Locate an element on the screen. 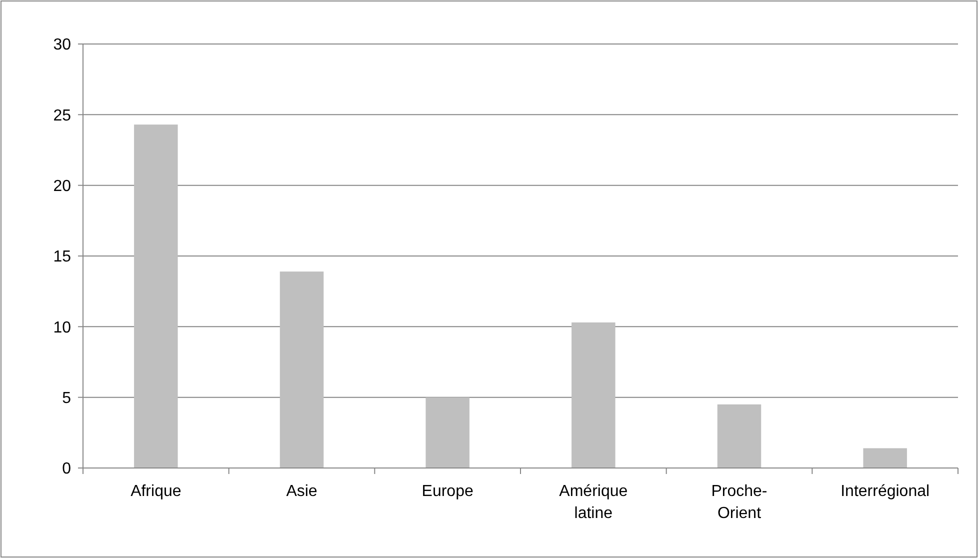 This screenshot has width=978, height=558. y-tick-label: 0 is located at coordinates (67, 469).